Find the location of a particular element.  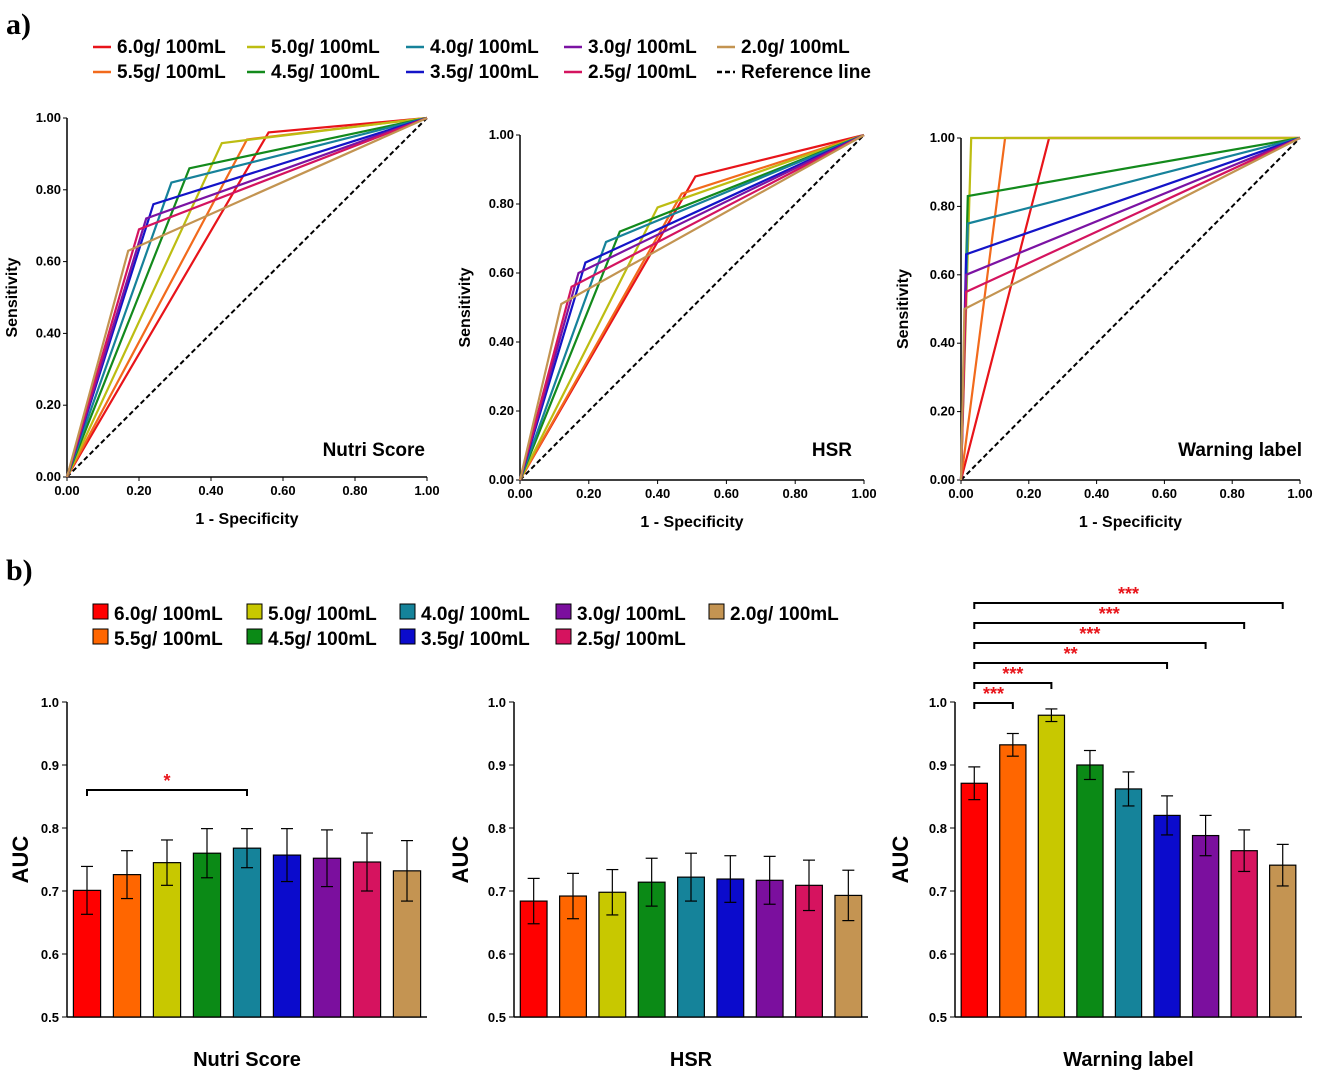

bar-3-5g-100ml is located at coordinates (1167, 916).